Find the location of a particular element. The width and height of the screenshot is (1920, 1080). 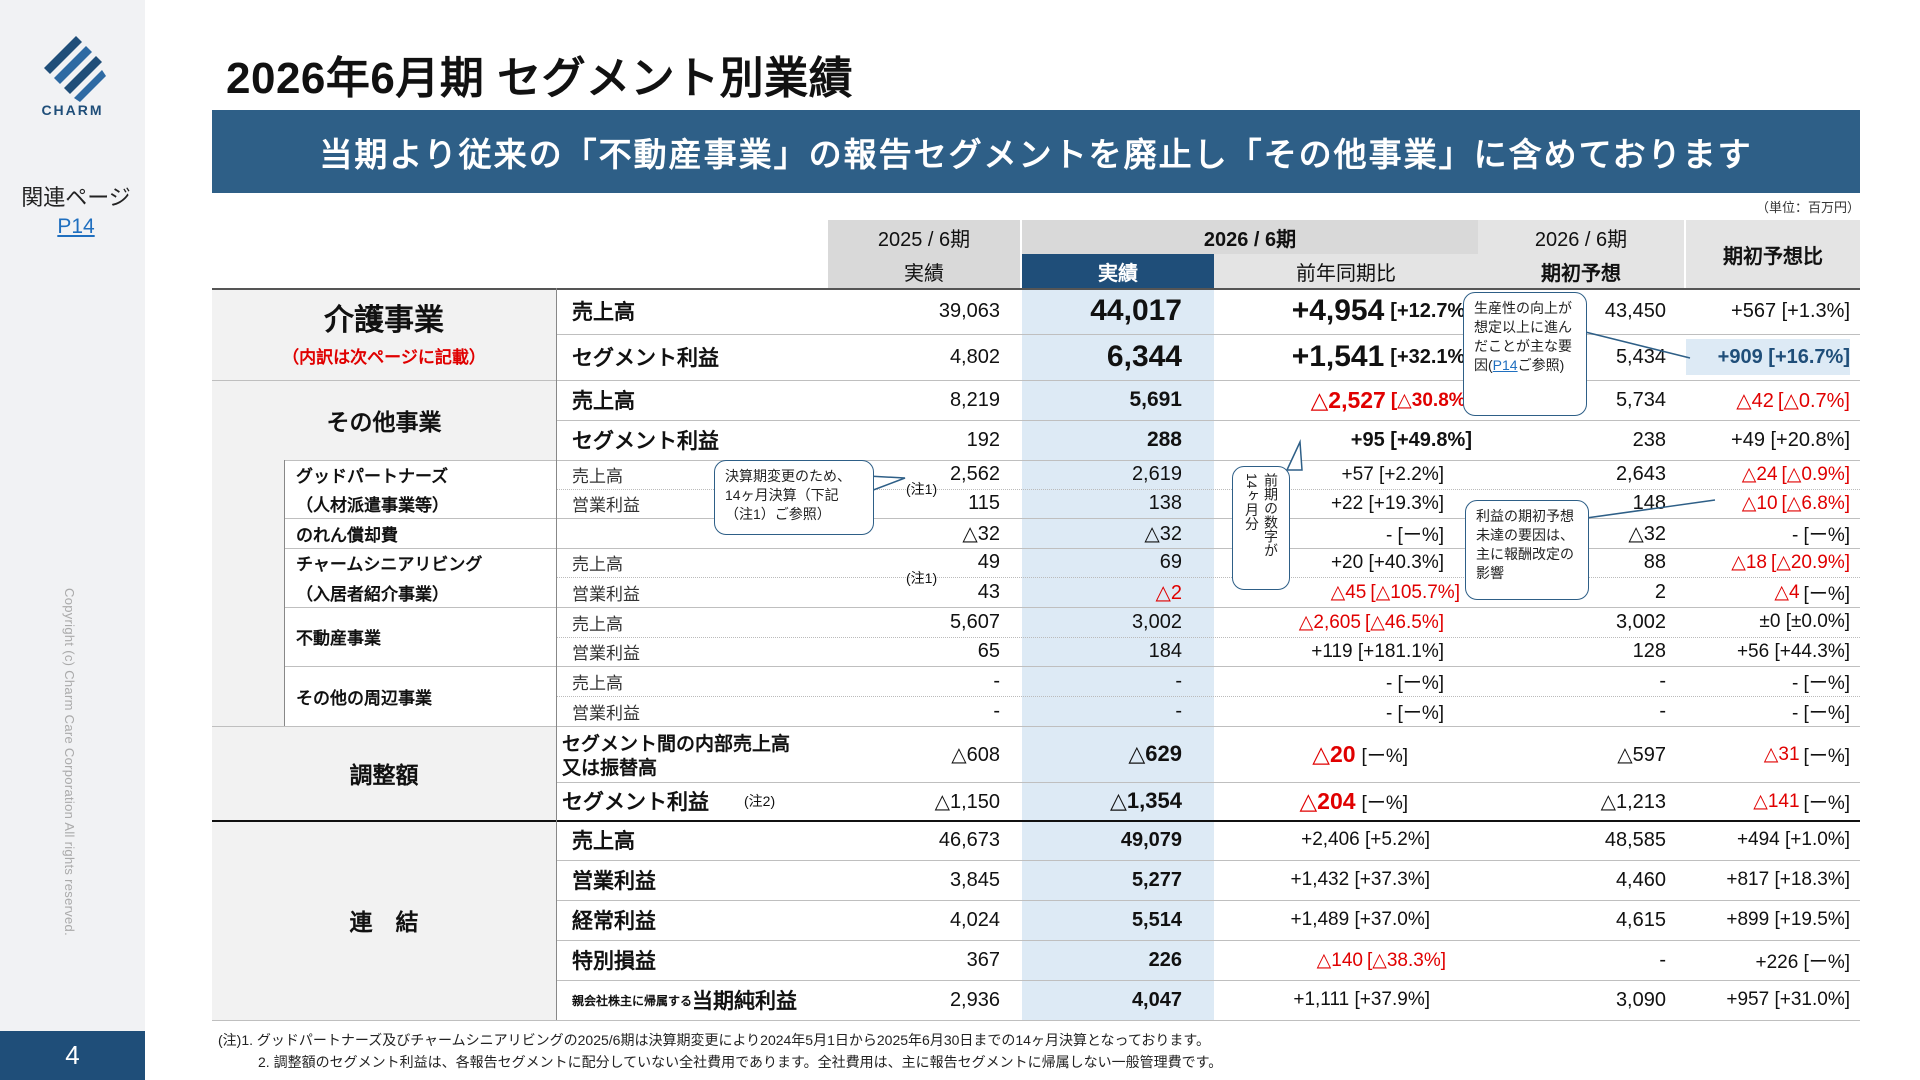

callout-productivity-link: P14 is located at coordinates (1505, 365).